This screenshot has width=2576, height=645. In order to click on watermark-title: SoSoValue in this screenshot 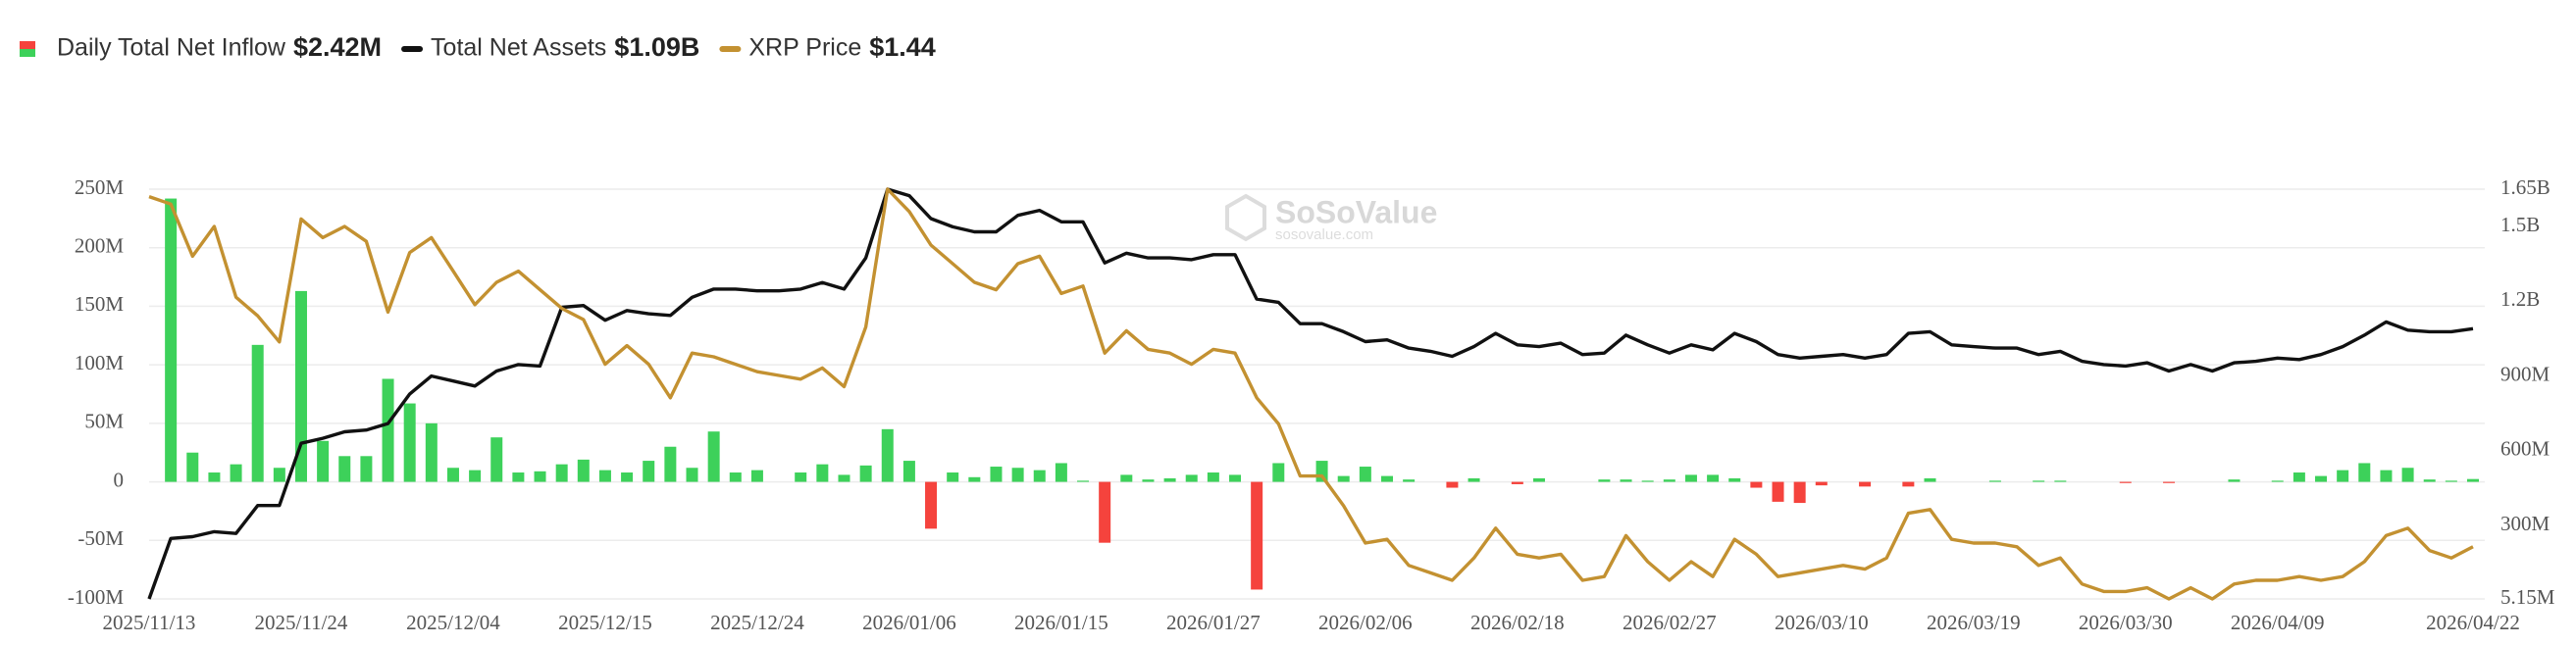, I will do `click(1356, 211)`.